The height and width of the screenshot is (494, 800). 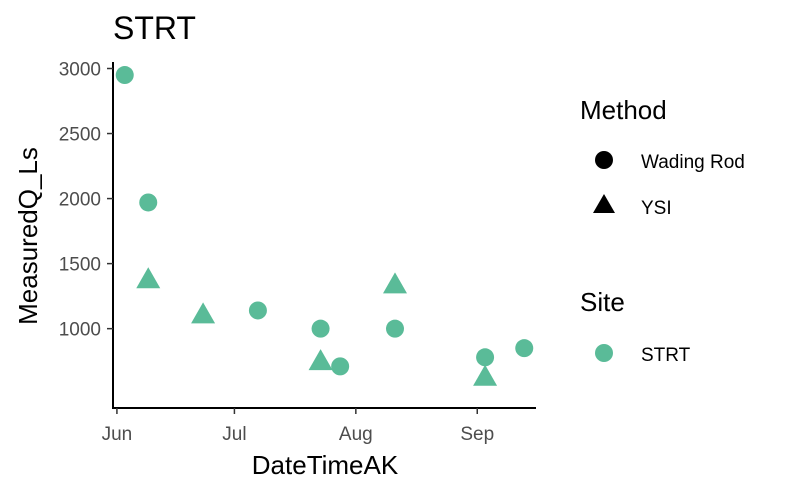 I want to click on y-tick-label: 3000, so click(x=80, y=70).